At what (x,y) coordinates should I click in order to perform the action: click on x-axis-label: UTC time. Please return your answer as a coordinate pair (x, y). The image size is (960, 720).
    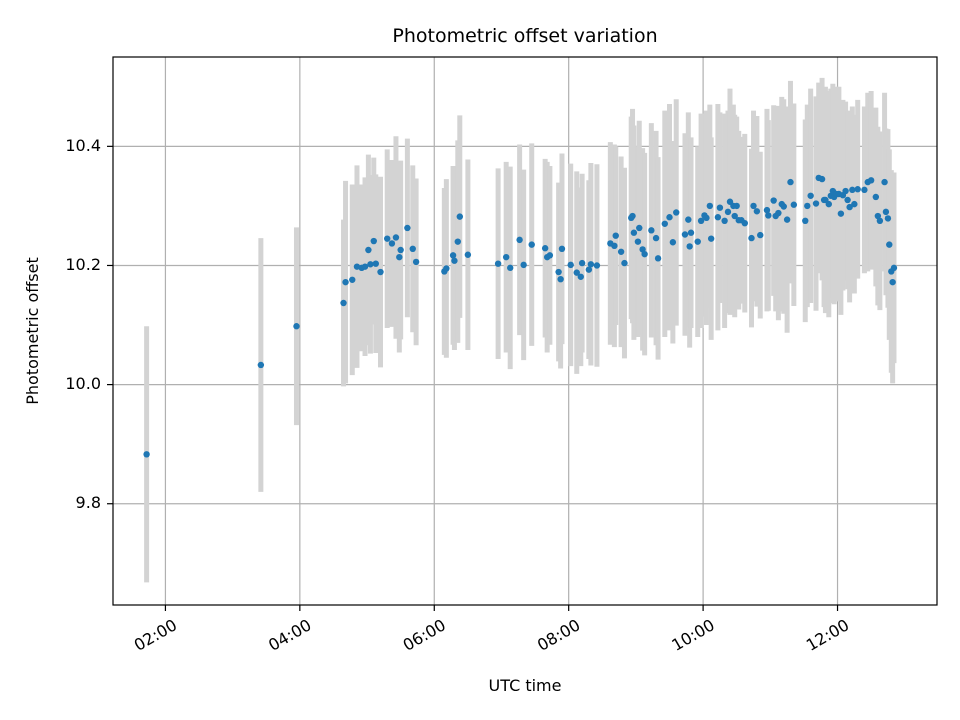
    Looking at the image, I should click on (525, 685).